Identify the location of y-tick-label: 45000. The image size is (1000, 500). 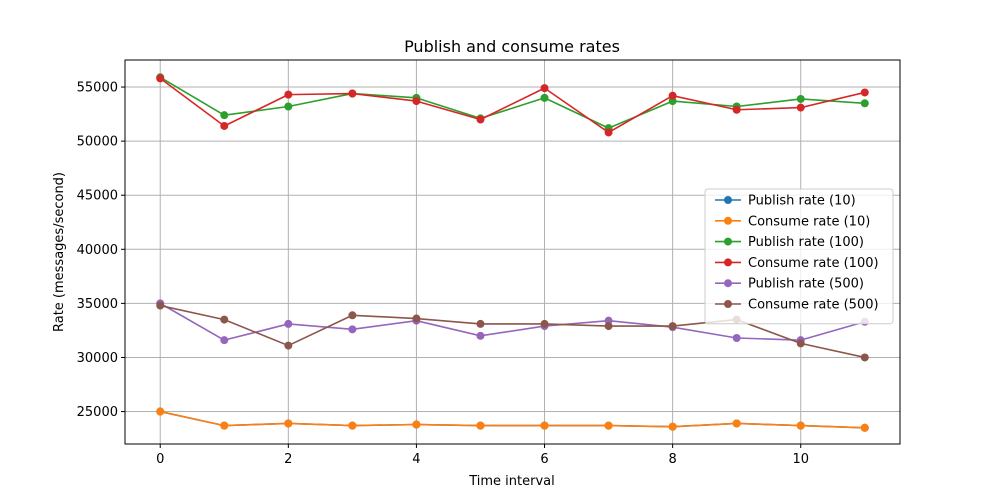
(97, 196).